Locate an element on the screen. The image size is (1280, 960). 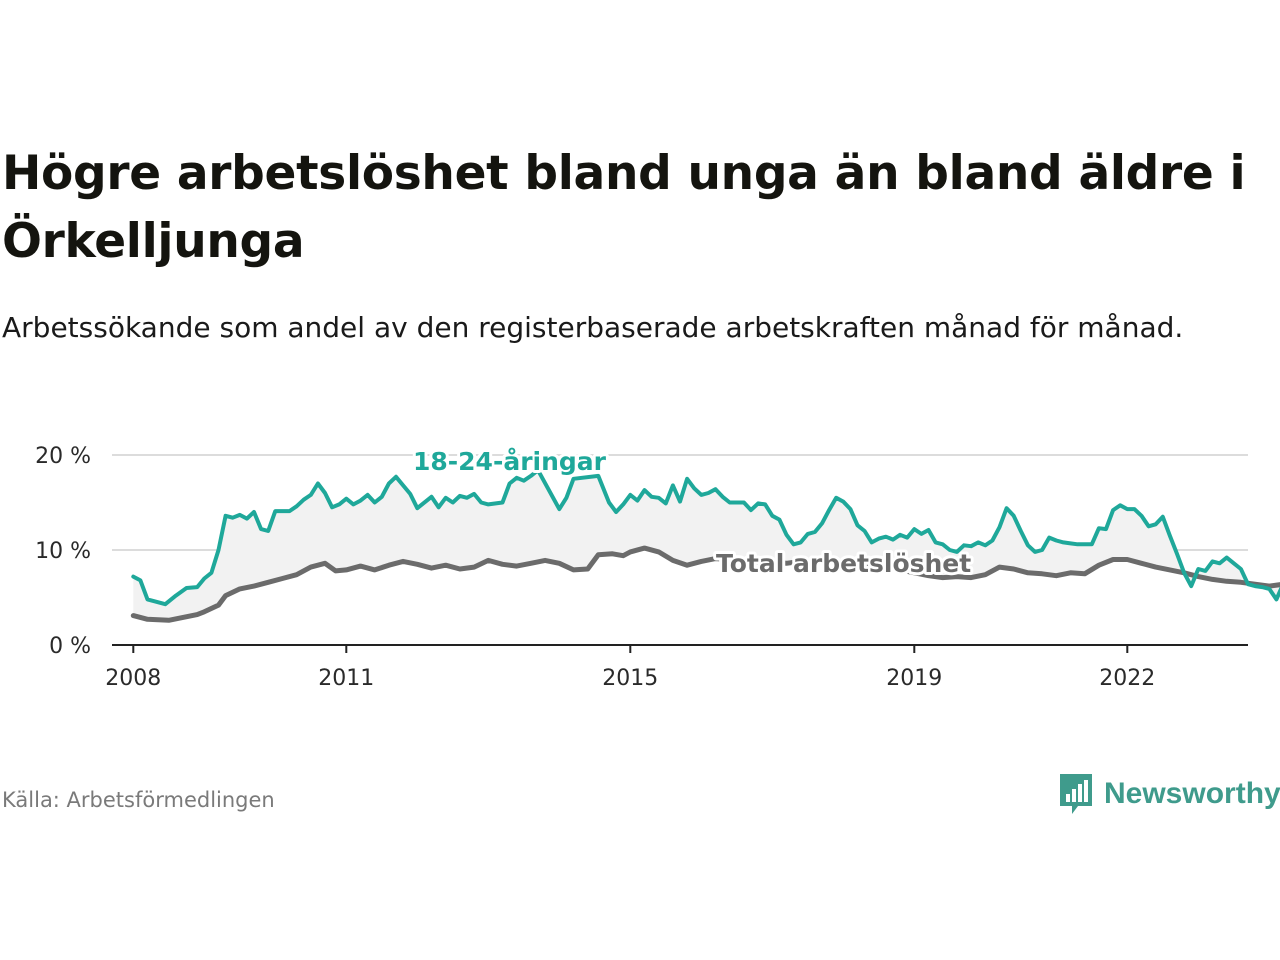
series is located at coordinates (705, 545).